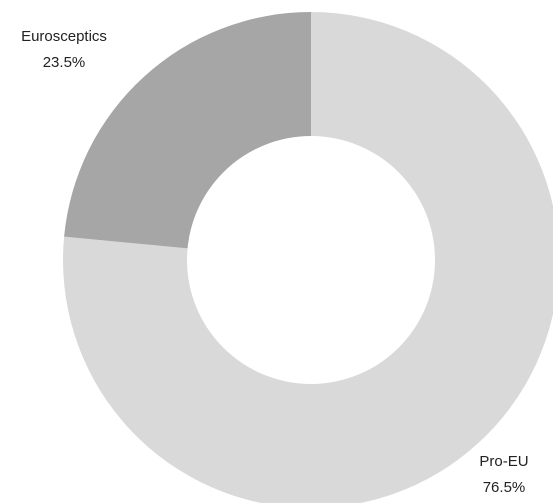 The width and height of the screenshot is (553, 503). Describe the element at coordinates (504, 487) in the screenshot. I see `slice-label-pro-eu-value: 76.5%` at that location.